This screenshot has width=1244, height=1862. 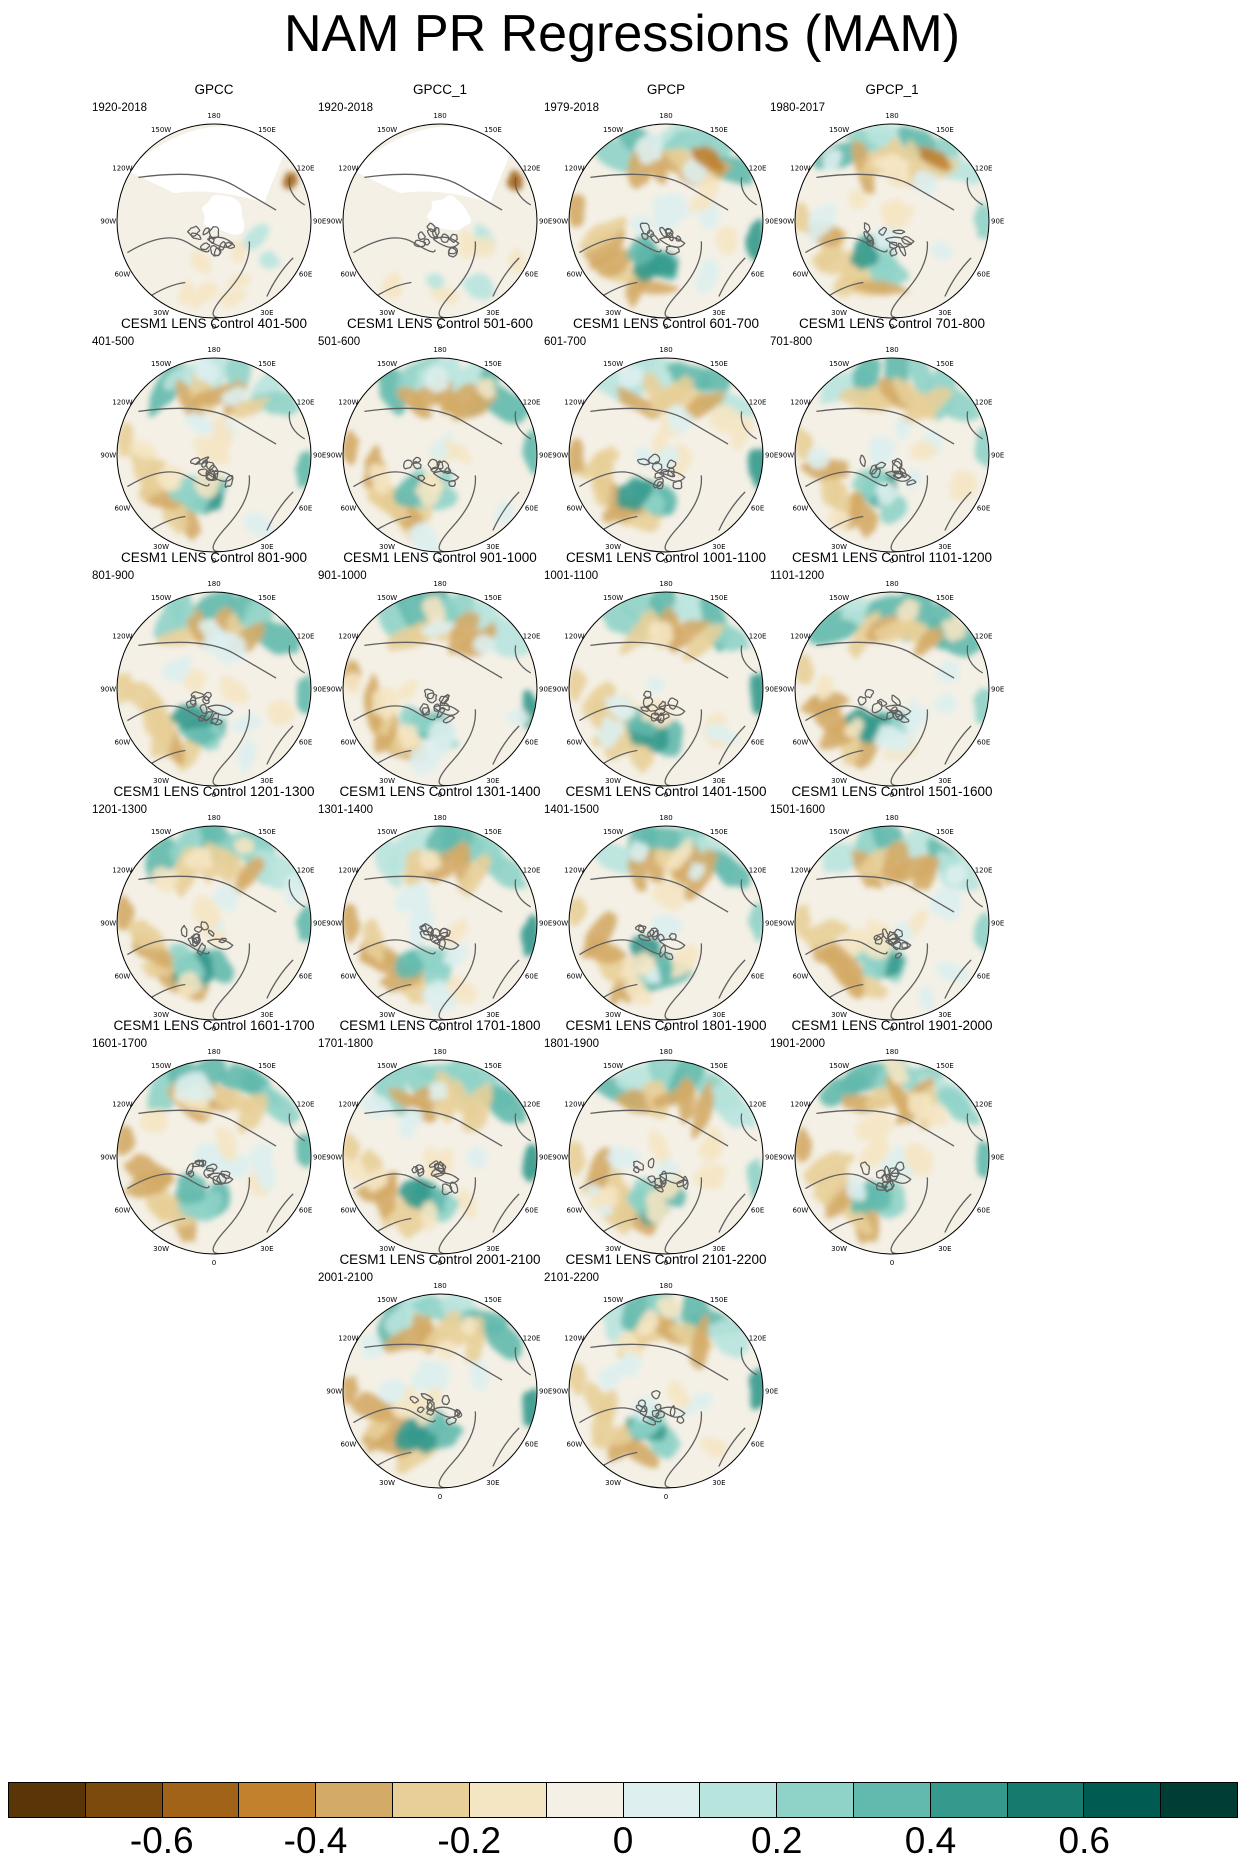 I want to click on panel-period-label: 1701-1800, so click(x=345, y=1044).